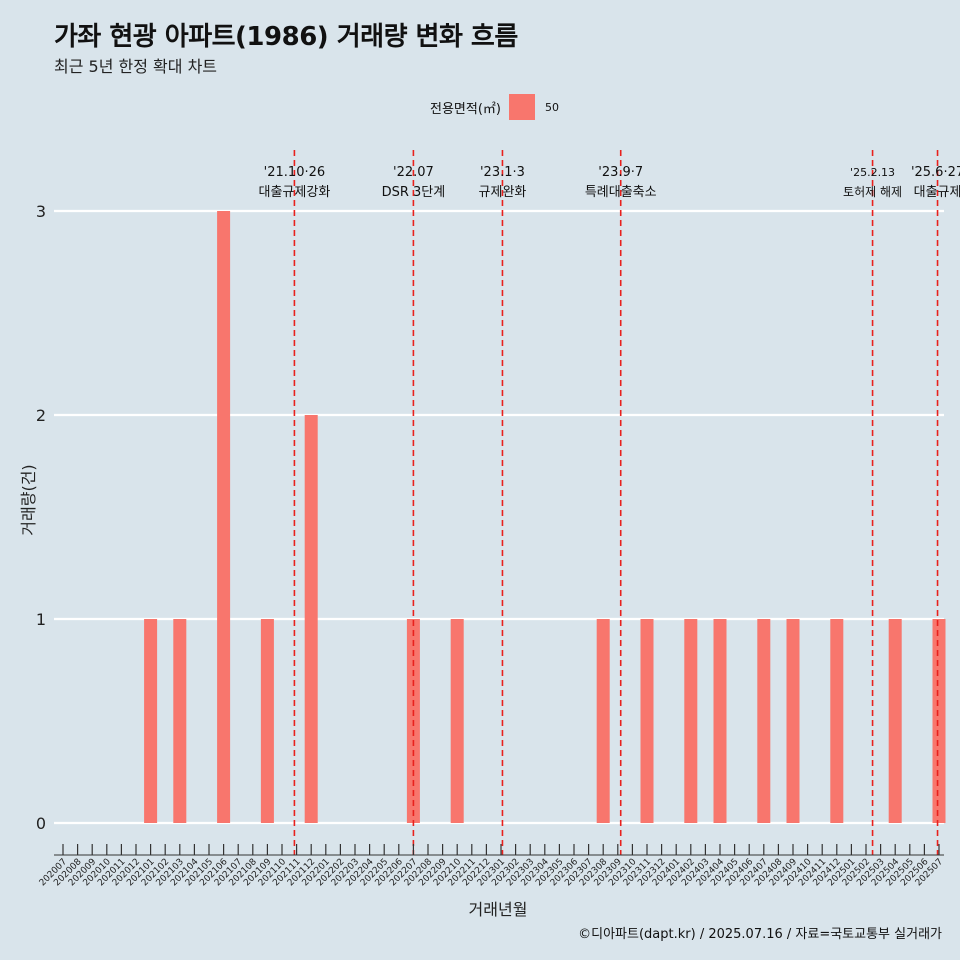 The height and width of the screenshot is (960, 960). I want to click on chart-subtitle: 최근 5년 한정 확대 차트, so click(136, 66).